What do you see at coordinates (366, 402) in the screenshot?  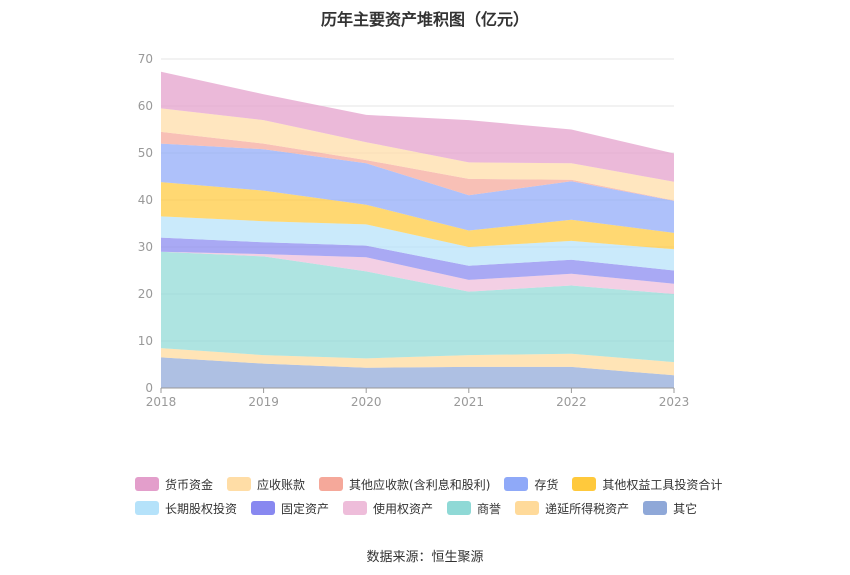 I see `x-tick-label: 2020` at bounding box center [366, 402].